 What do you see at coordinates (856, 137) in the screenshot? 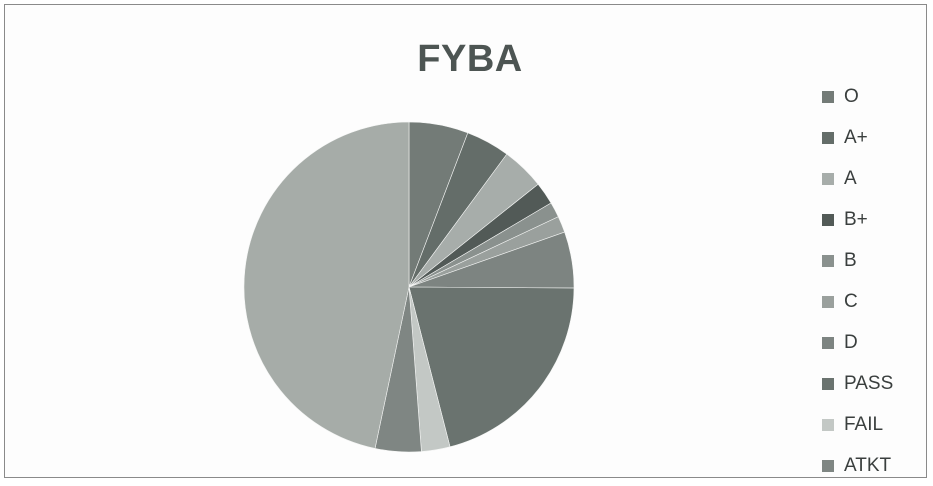
I see `legend-label: A+` at bounding box center [856, 137].